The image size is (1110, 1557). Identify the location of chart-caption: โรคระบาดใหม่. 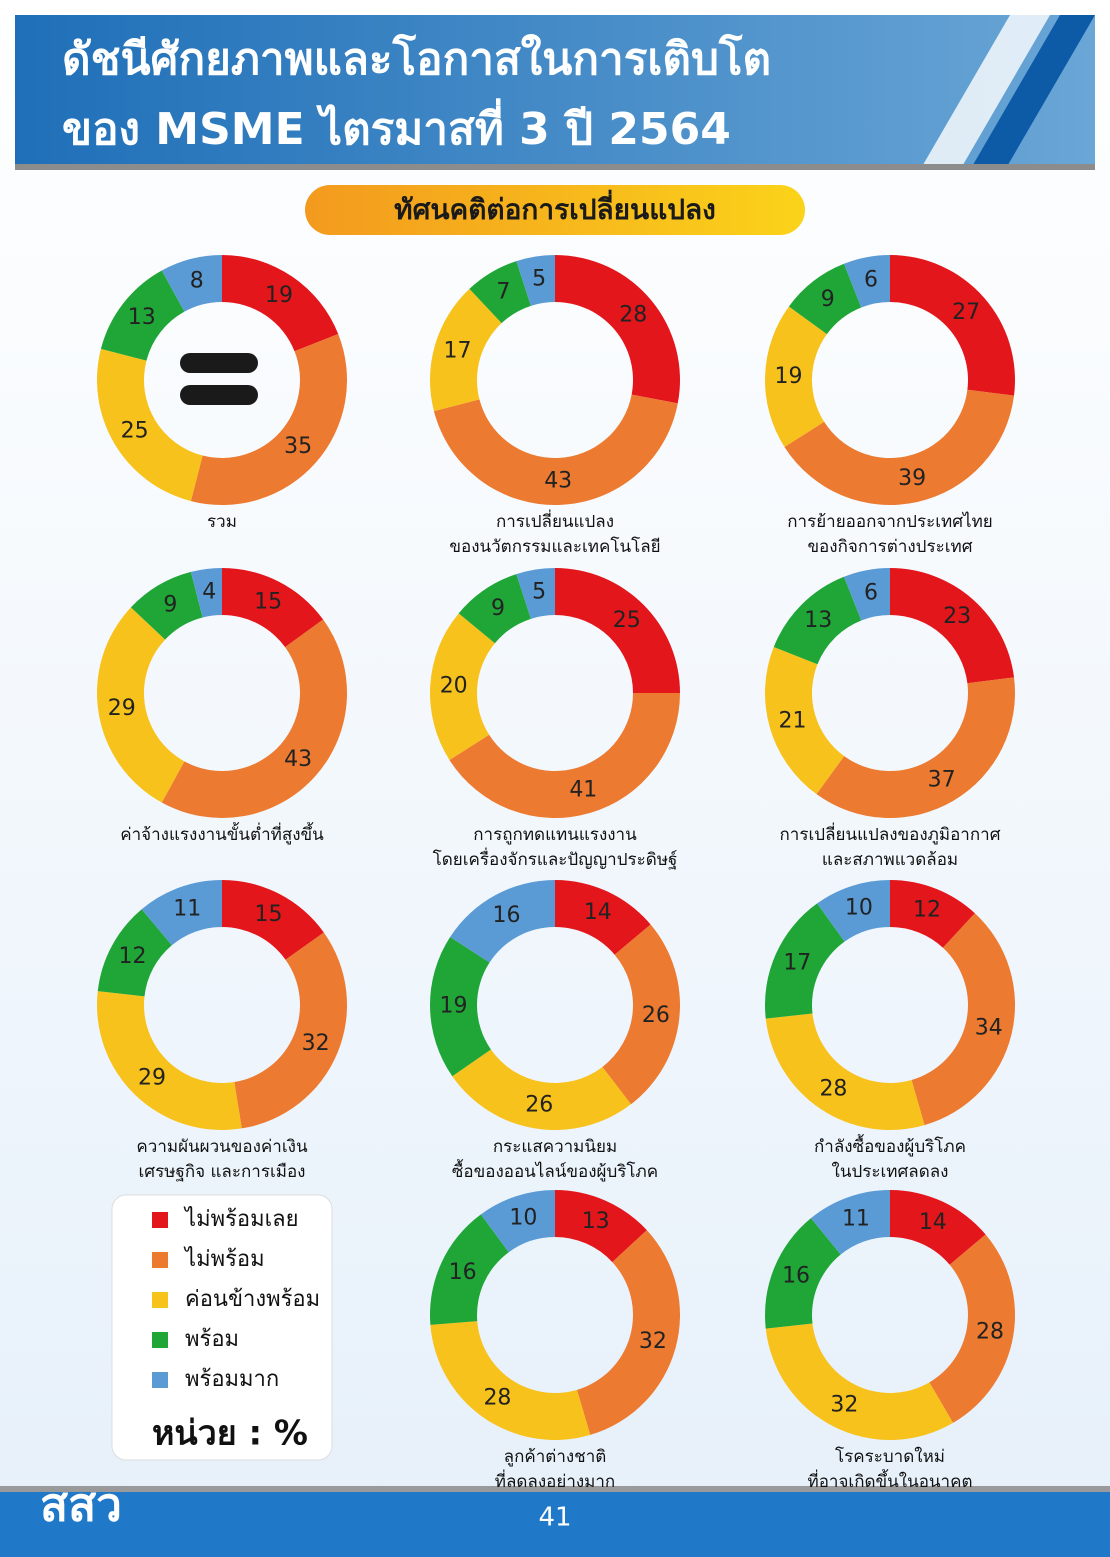
(890, 1456).